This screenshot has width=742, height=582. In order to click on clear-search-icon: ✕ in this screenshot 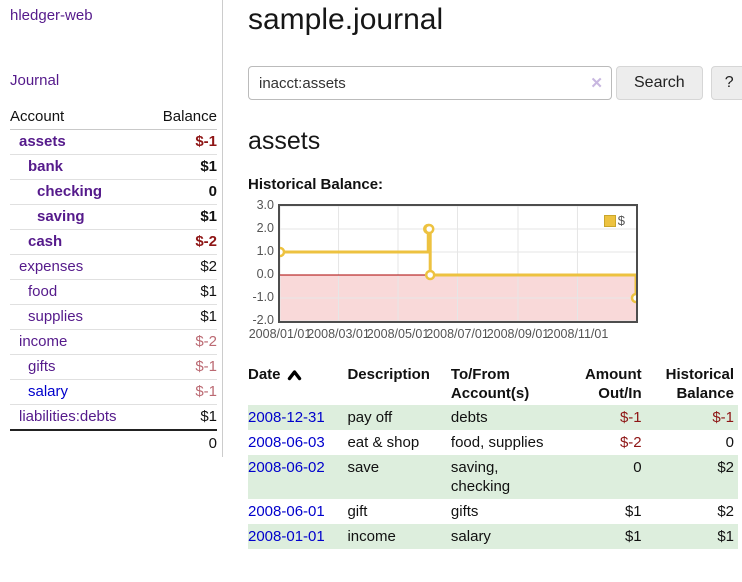, I will do `click(596, 83)`.